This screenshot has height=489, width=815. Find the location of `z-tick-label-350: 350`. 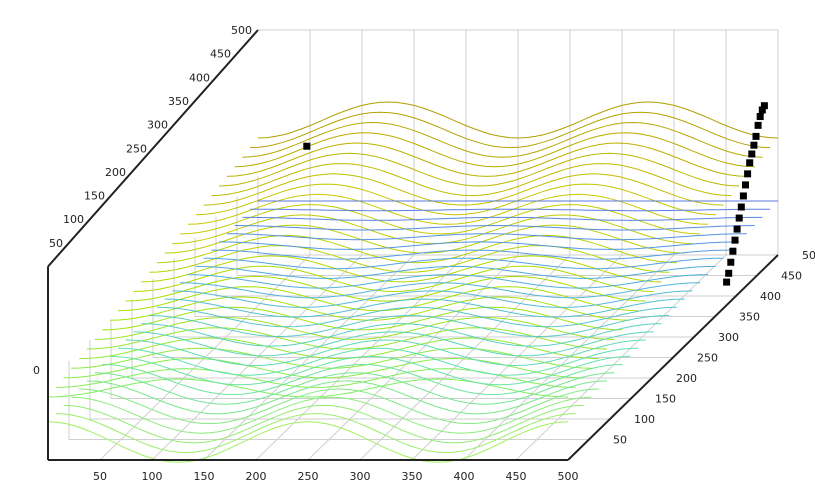

z-tick-label-350: 350 is located at coordinates (178, 101).